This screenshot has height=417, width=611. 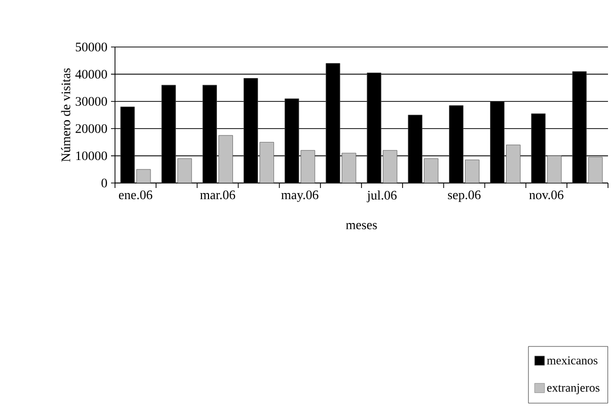 What do you see at coordinates (92, 47) in the screenshot?
I see `y-tick-label: 50000` at bounding box center [92, 47].